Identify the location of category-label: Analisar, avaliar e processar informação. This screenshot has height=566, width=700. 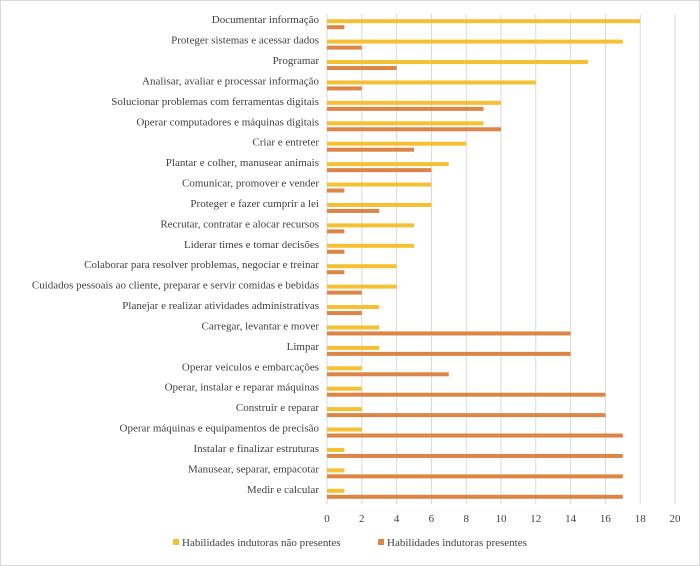
(230, 81).